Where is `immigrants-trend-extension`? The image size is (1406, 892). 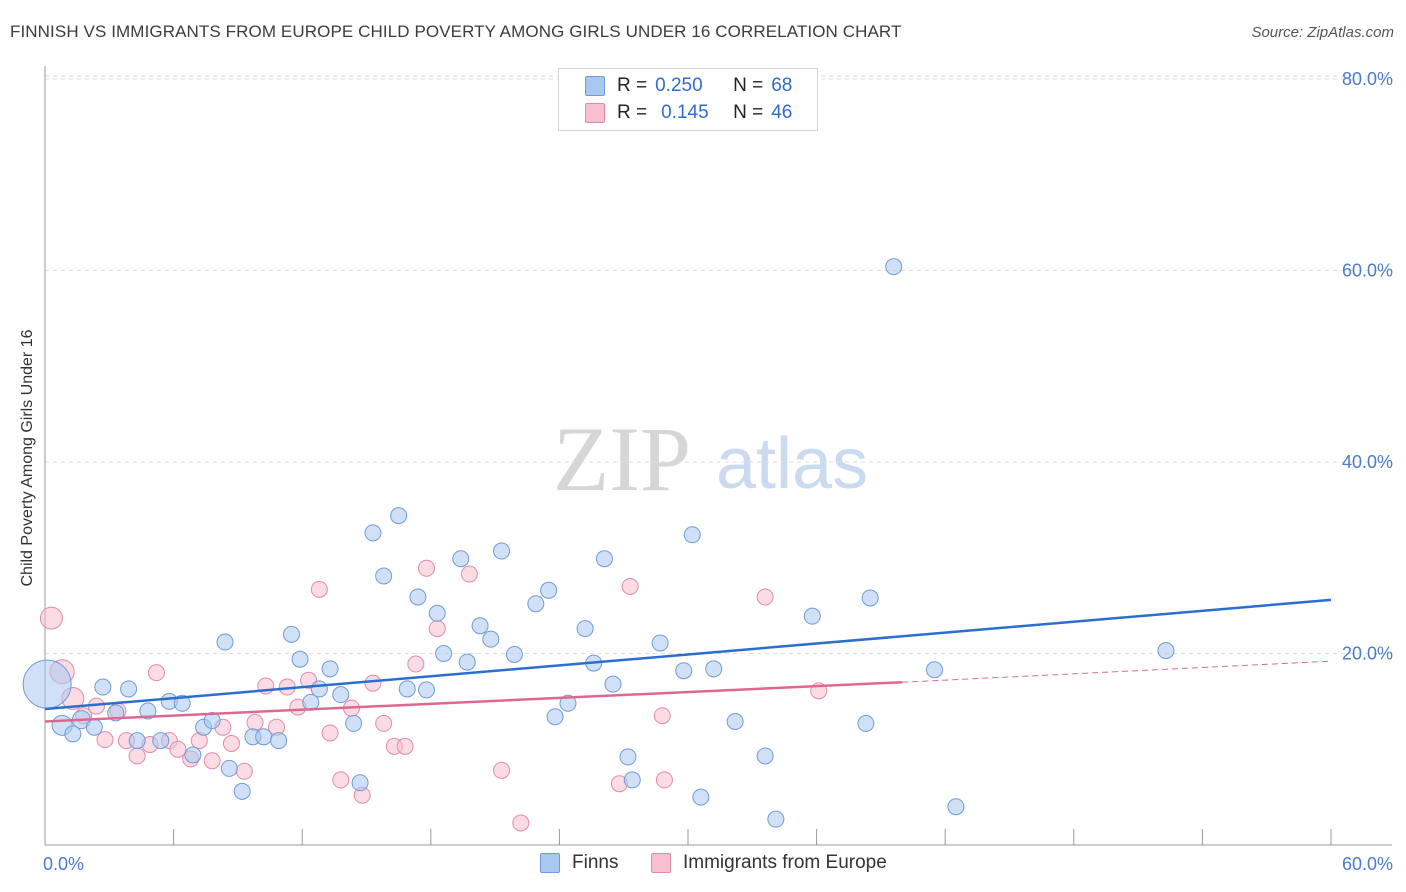
immigrants-trend-extension is located at coordinates (1117, 671).